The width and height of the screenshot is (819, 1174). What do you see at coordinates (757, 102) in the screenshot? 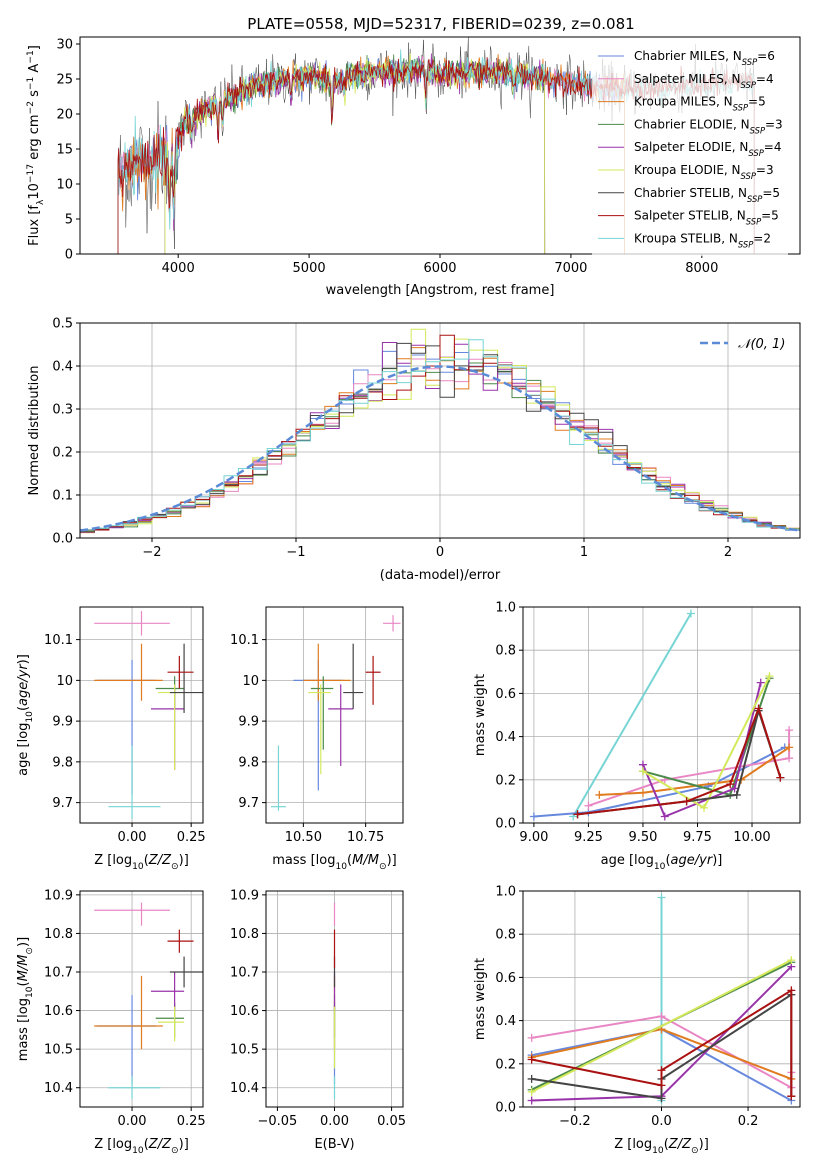
I see `label-part: =5` at bounding box center [757, 102].